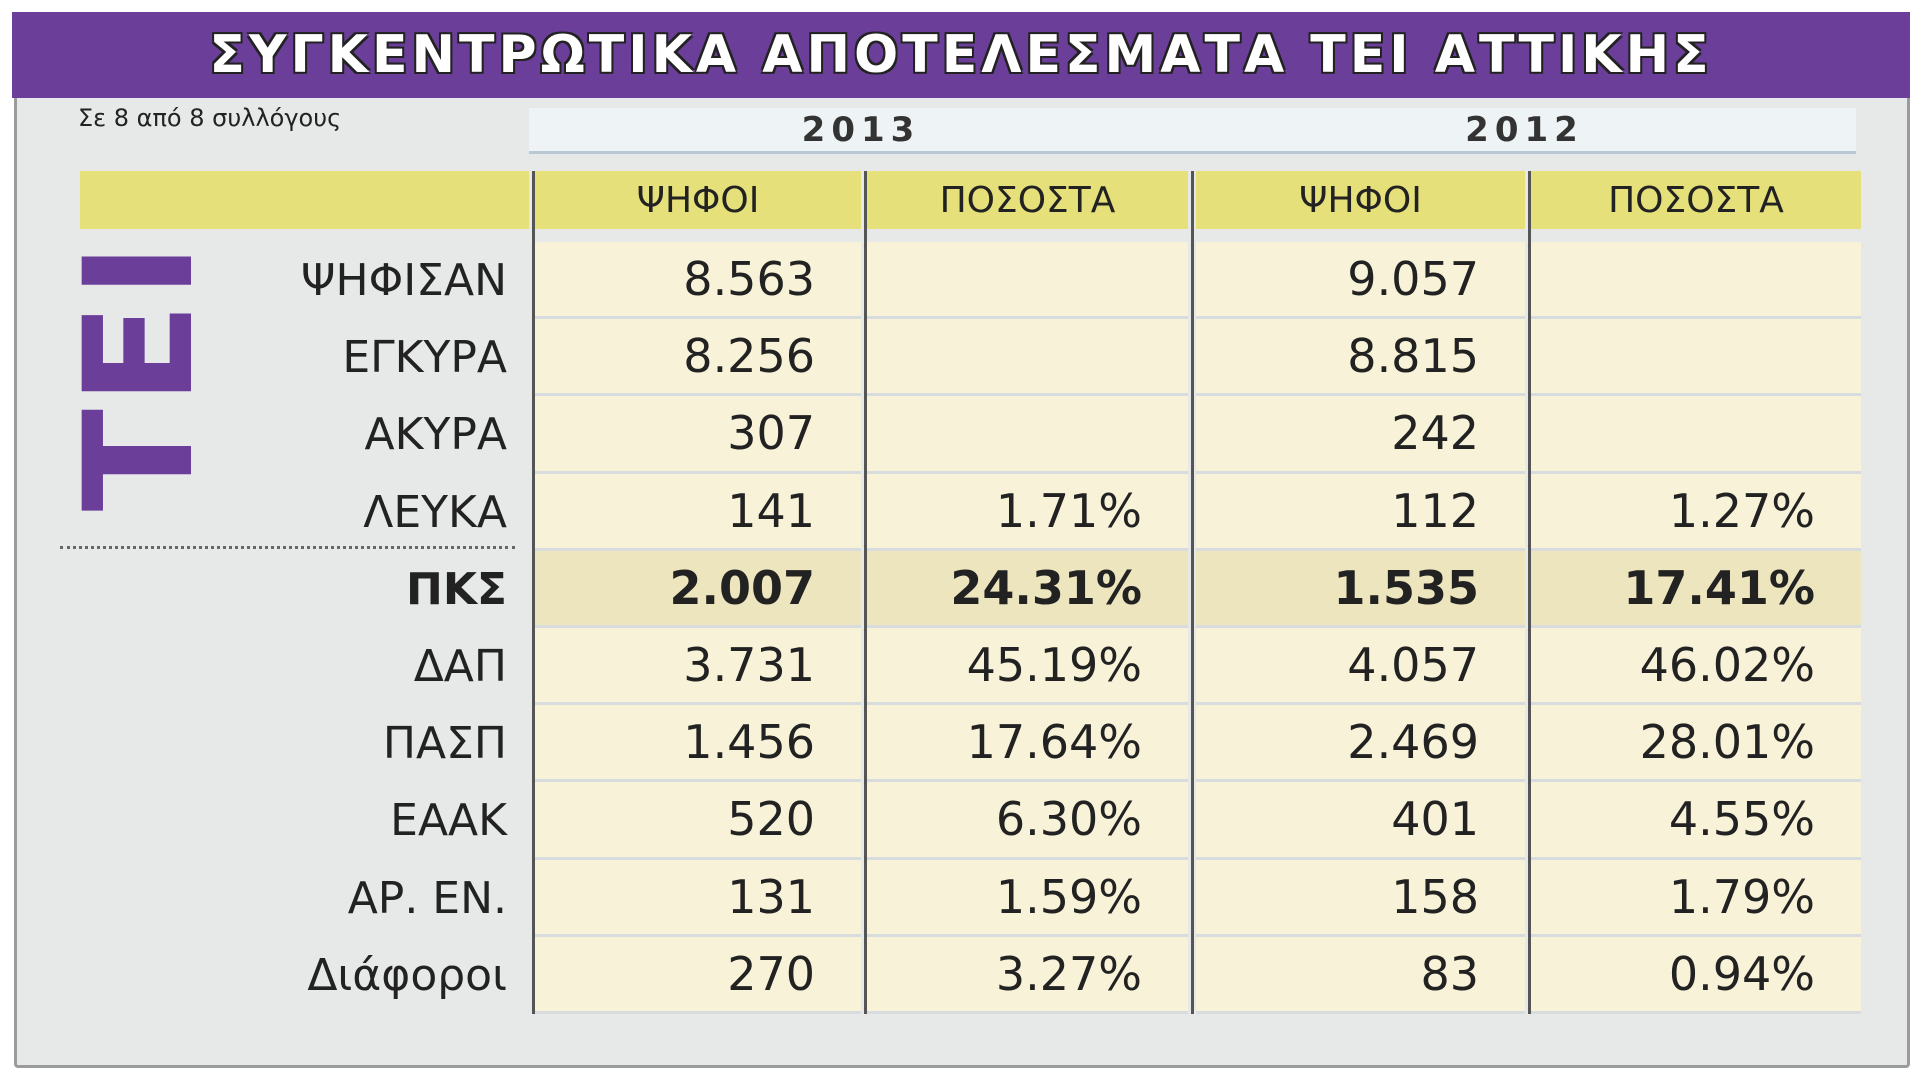 Image resolution: width=1920 pixels, height=1081 pixels. I want to click on cell: 83, so click(1360, 975).